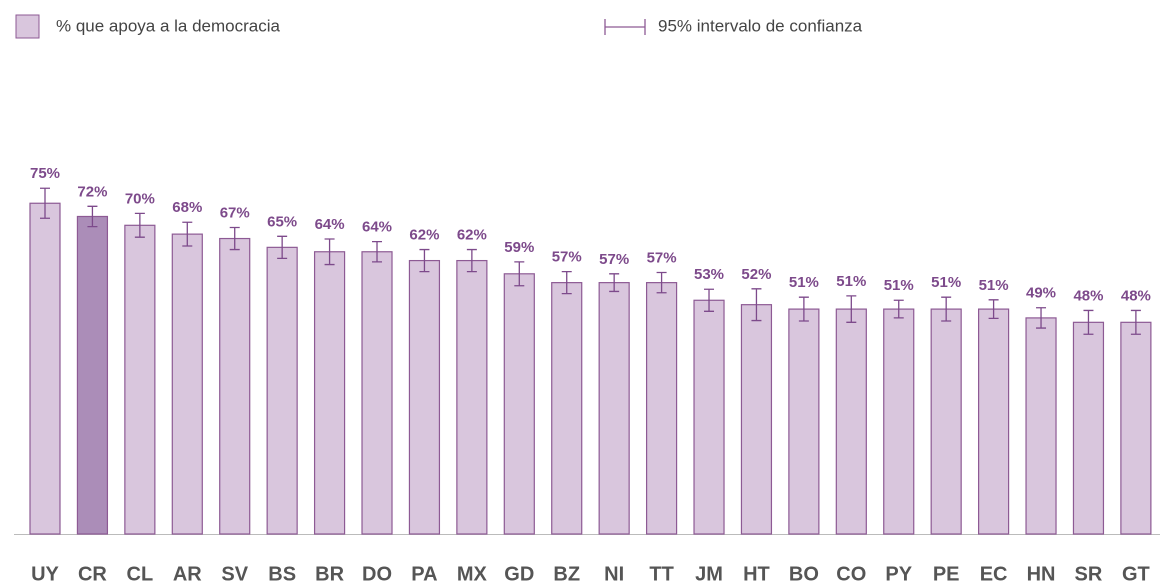 Image resolution: width=1160 pixels, height=585 pixels. I want to click on x-tick-label: BR, so click(329, 574).